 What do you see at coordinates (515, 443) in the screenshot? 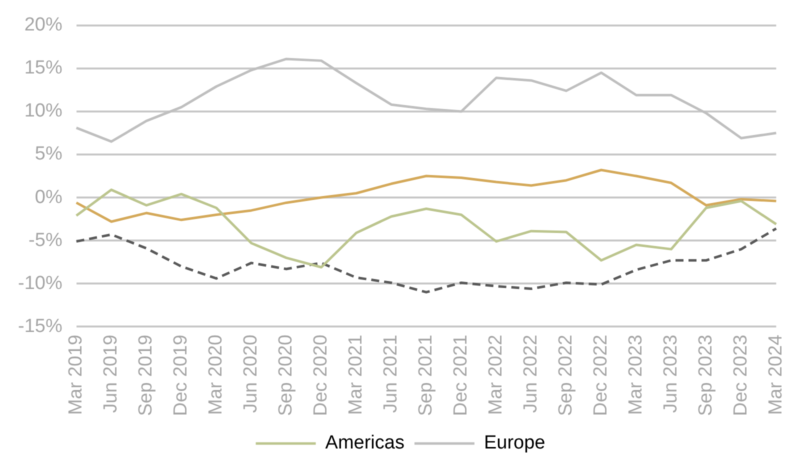
I see `legend-label: Europe` at bounding box center [515, 443].